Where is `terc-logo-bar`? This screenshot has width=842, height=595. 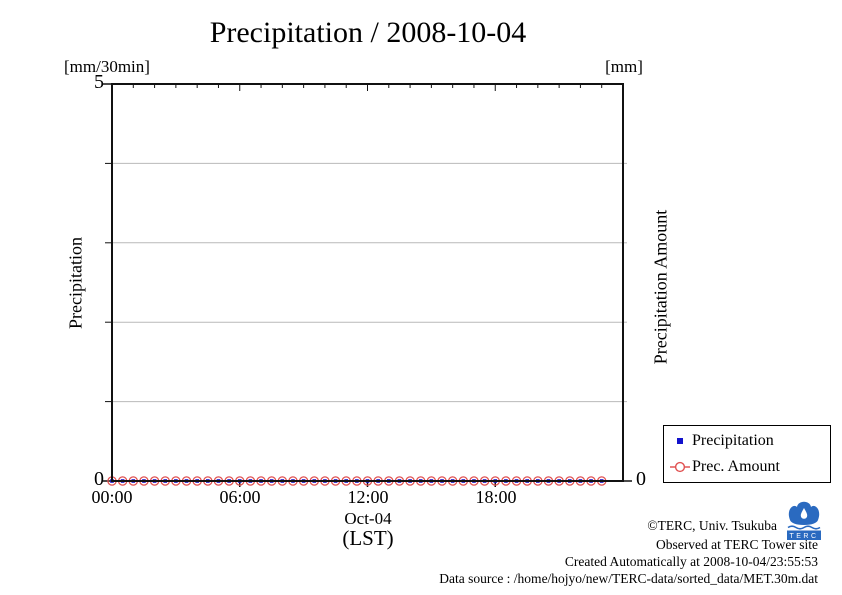
terc-logo-bar is located at coordinates (804, 535).